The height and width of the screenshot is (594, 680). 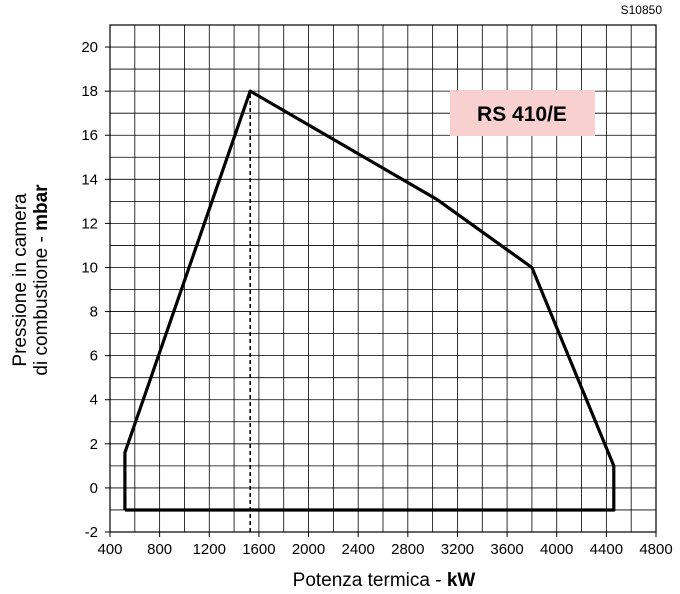 What do you see at coordinates (94, 400) in the screenshot?
I see `y-tick-label: 4` at bounding box center [94, 400].